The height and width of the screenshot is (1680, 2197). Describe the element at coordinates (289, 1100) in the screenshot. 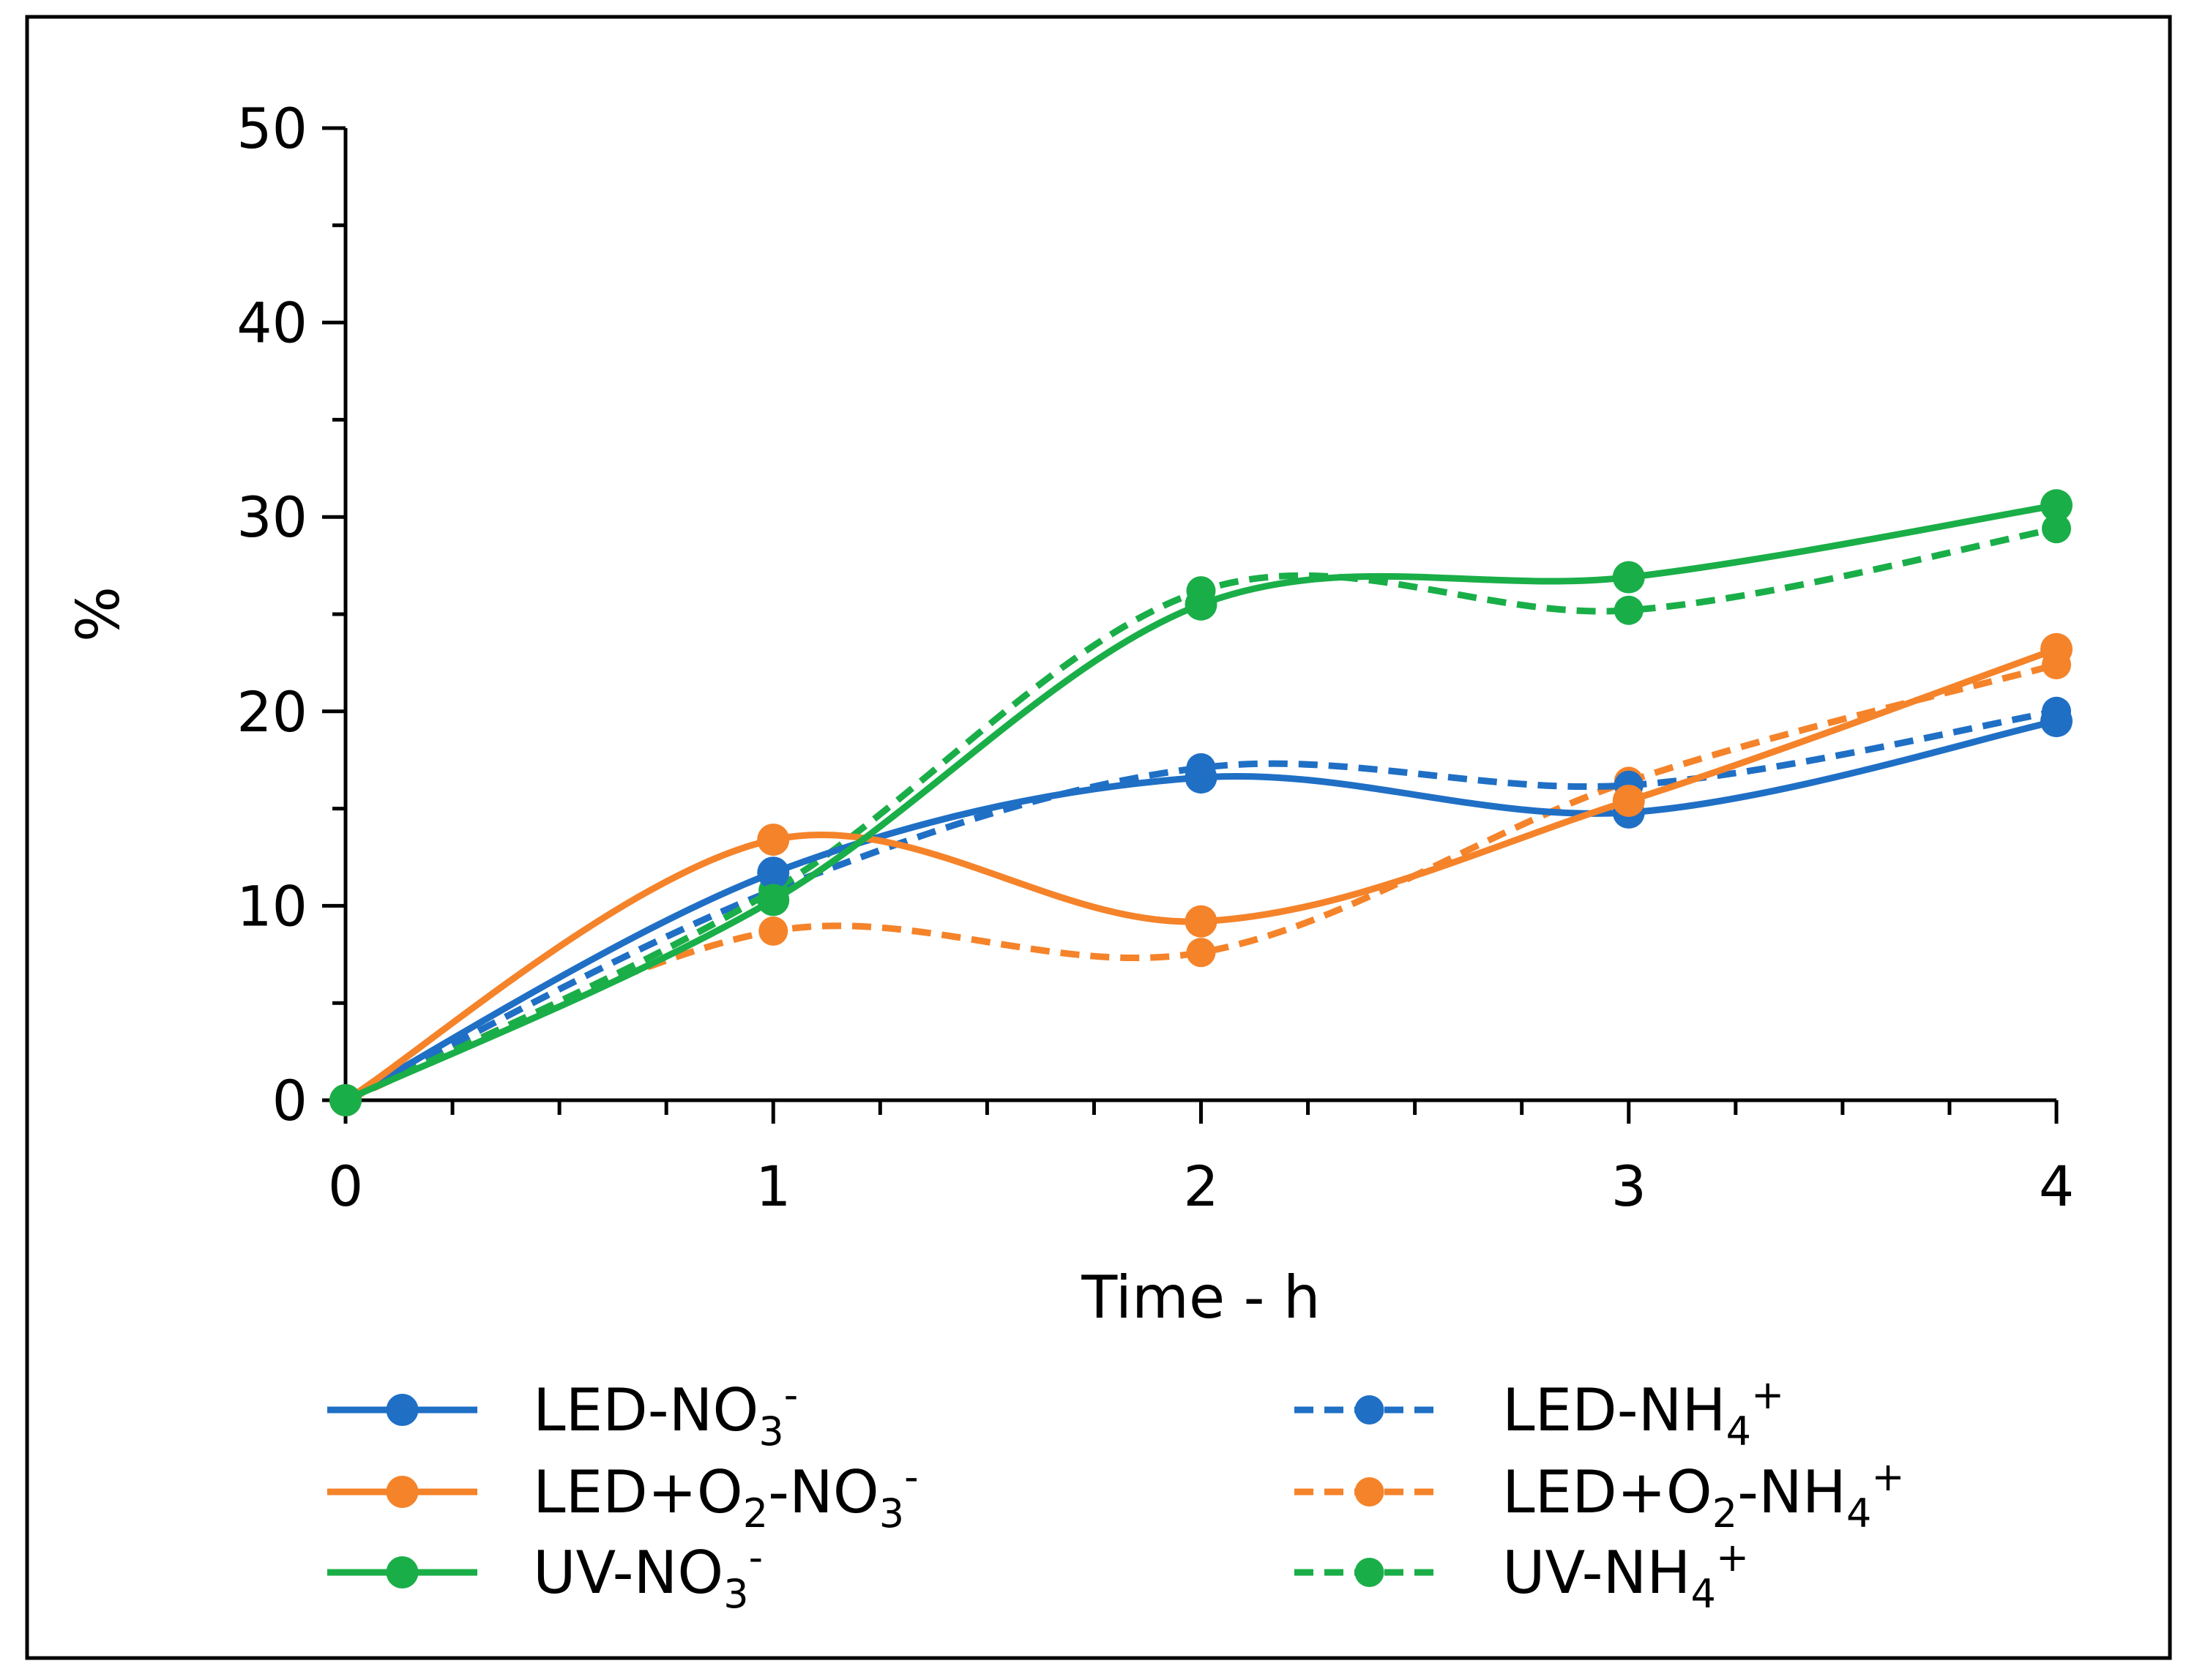

I see `y-tick-label: 0` at that location.